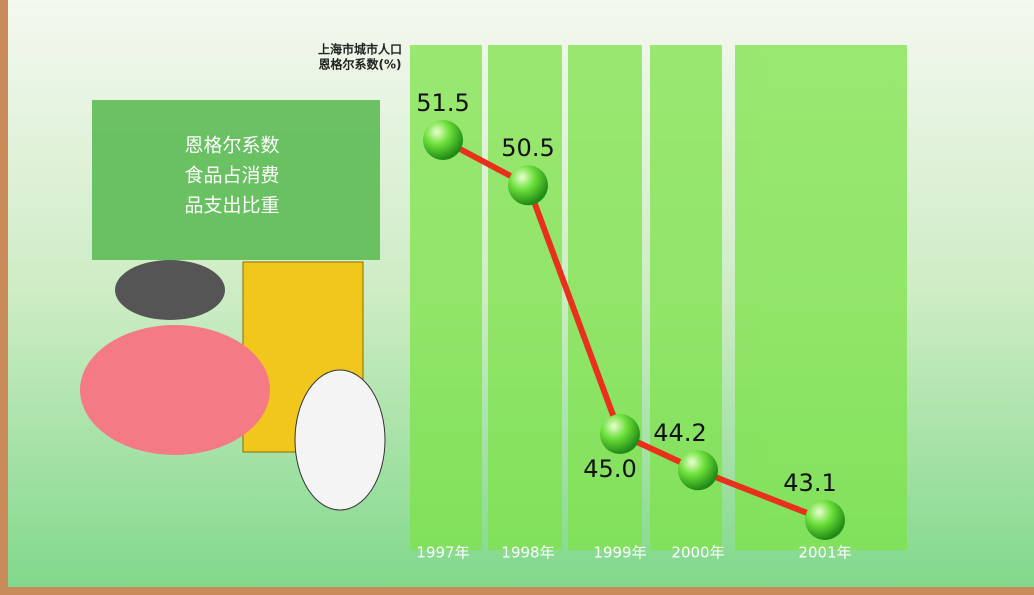 This screenshot has height=595, width=1034. I want to click on chart-title: 上海市城市人口, so click(360, 49).